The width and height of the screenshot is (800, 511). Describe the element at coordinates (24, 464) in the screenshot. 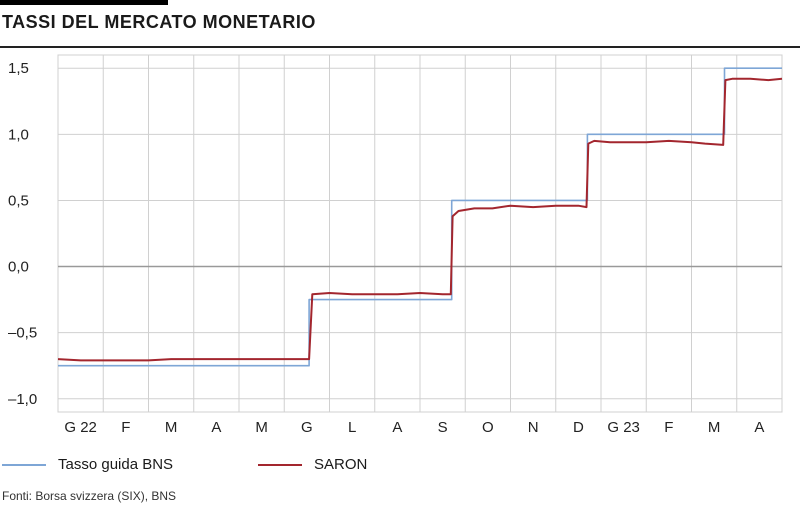

I see `legend-swatch-bns` at that location.